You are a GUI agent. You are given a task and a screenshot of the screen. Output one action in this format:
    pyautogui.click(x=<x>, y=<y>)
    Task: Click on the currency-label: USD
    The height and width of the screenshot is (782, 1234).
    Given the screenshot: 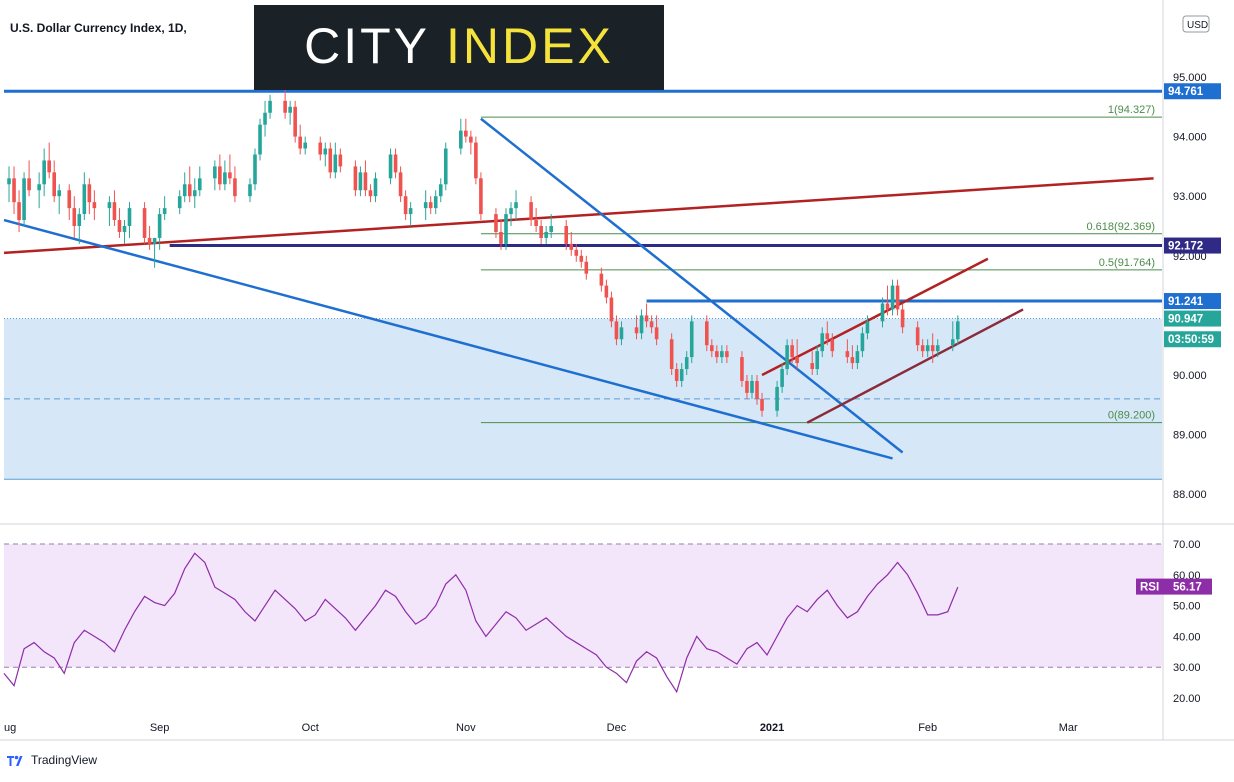 What is the action you would take?
    pyautogui.click(x=1197, y=25)
    